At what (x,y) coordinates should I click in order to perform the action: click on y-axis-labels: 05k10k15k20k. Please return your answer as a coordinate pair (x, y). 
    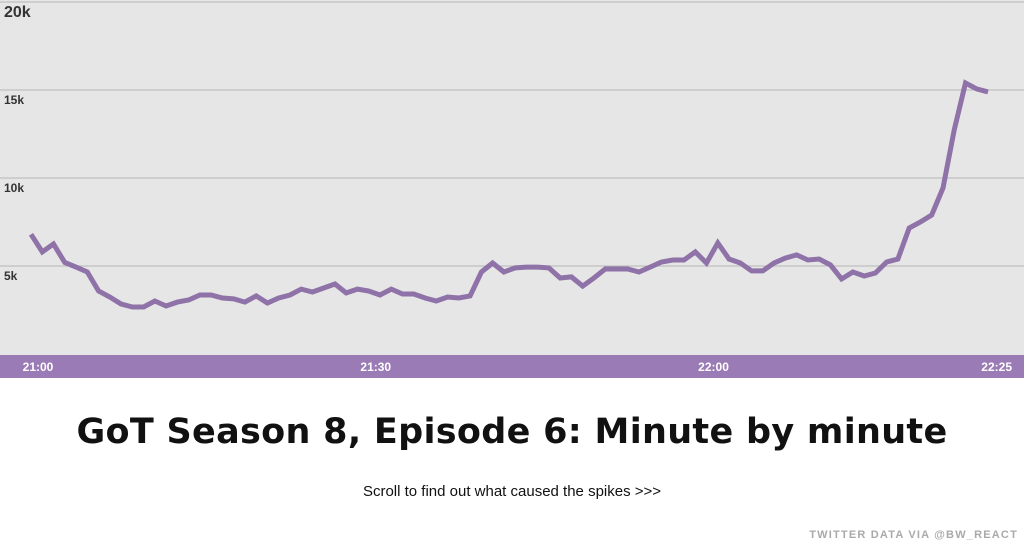
    Looking at the image, I should click on (17, 189).